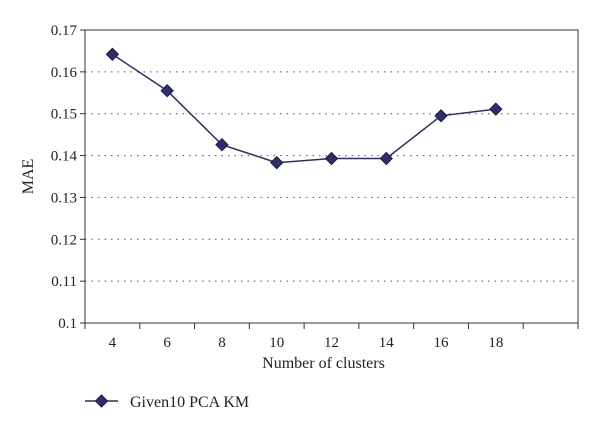 This screenshot has height=429, width=600. Describe the element at coordinates (64, 73) in the screenshot. I see `y-tick-label: 0.16` at that location.